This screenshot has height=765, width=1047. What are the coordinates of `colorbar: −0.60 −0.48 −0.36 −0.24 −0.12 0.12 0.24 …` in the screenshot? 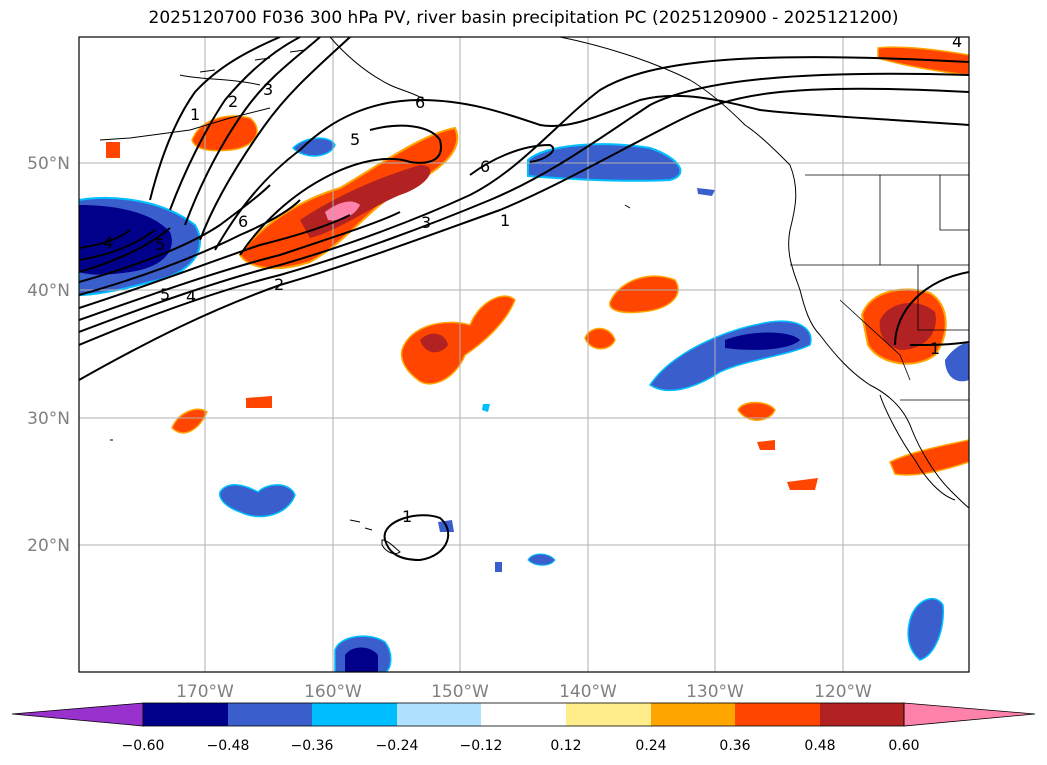 It's located at (523, 728).